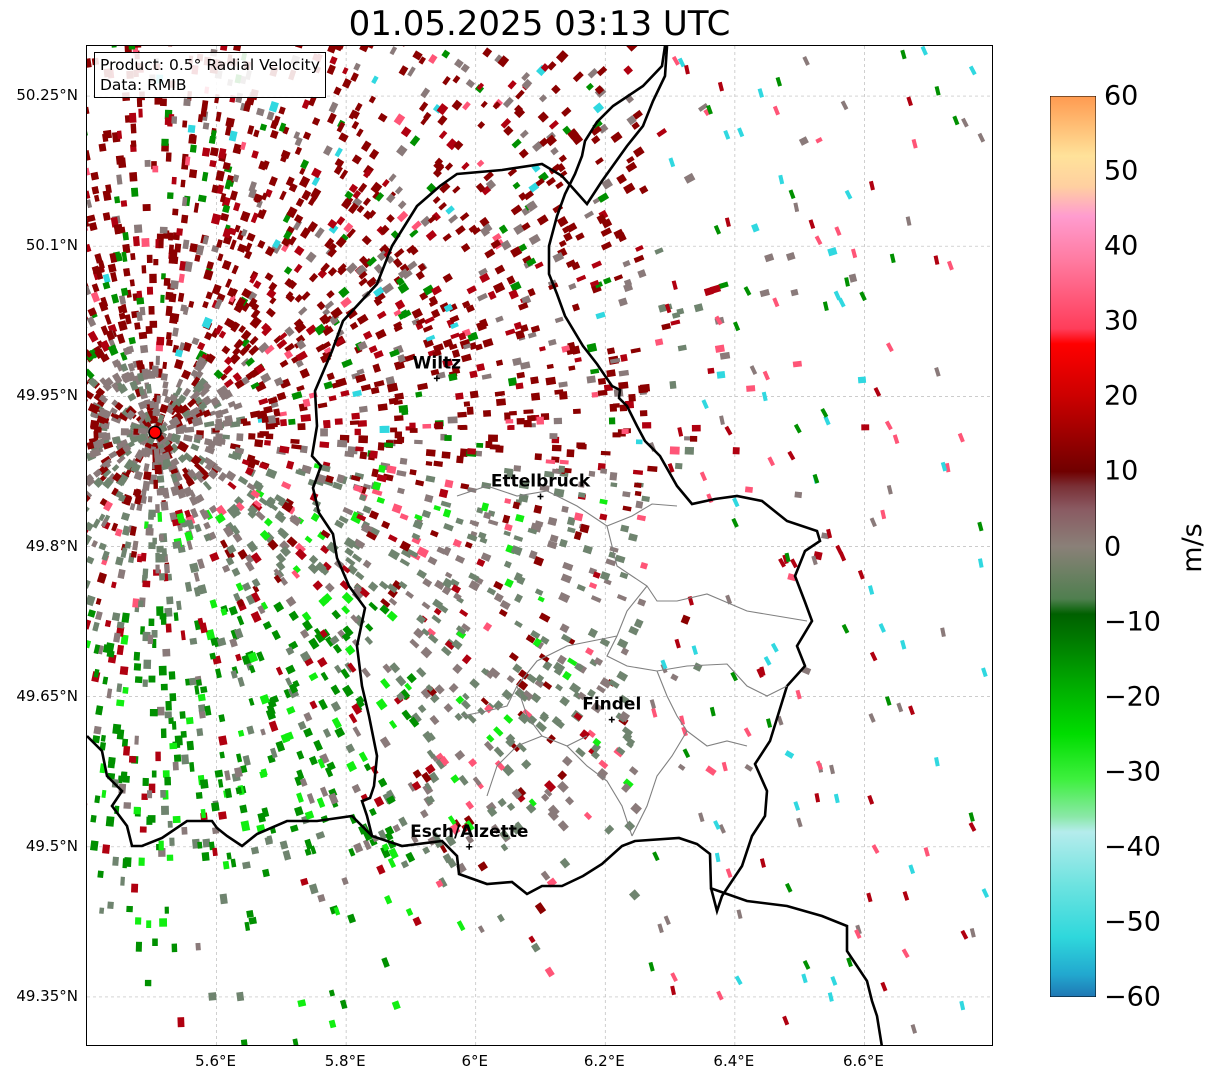  Describe the element at coordinates (1132, 697) in the screenshot. I see `colorbar-tick-label: −20` at that location.